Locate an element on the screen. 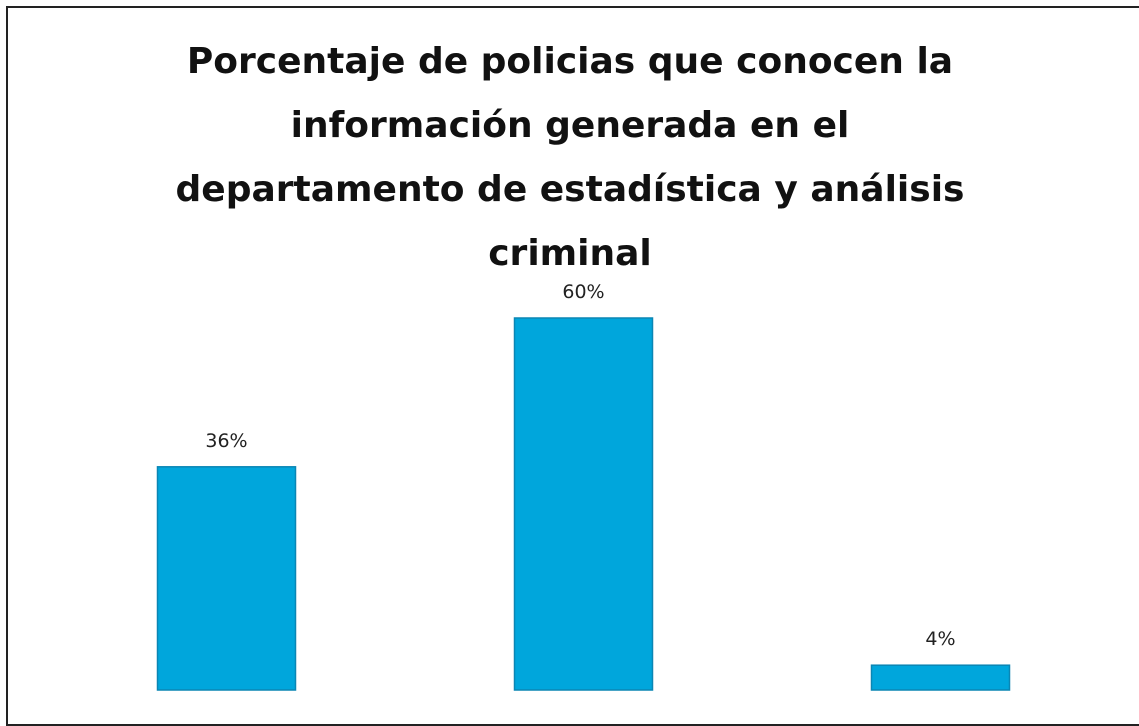 This screenshot has height=726, width=1139. data-label: 60% is located at coordinates (583, 292).